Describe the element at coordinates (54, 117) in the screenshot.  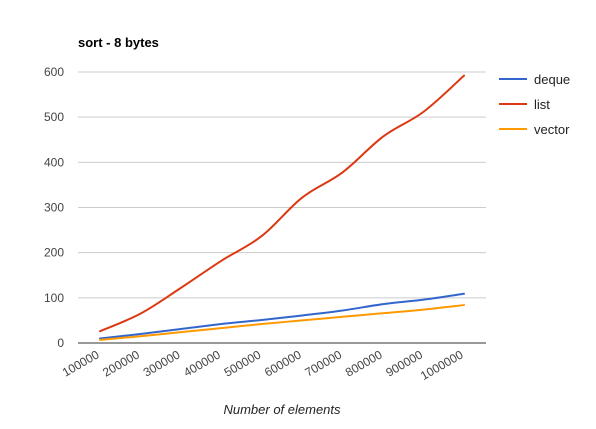
I see `y-tick-label: 500` at that location.